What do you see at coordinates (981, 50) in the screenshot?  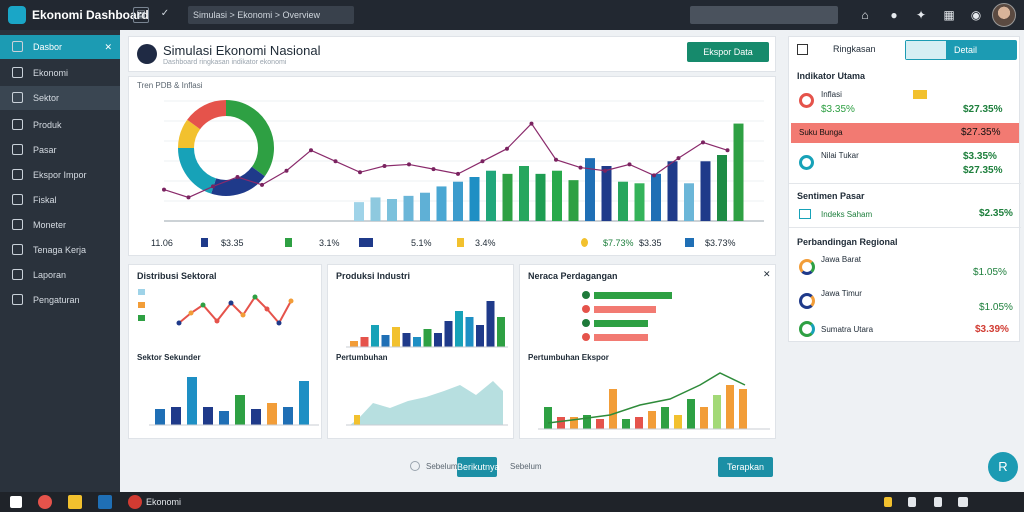 I see `tab-detail: Detail` at bounding box center [981, 50].